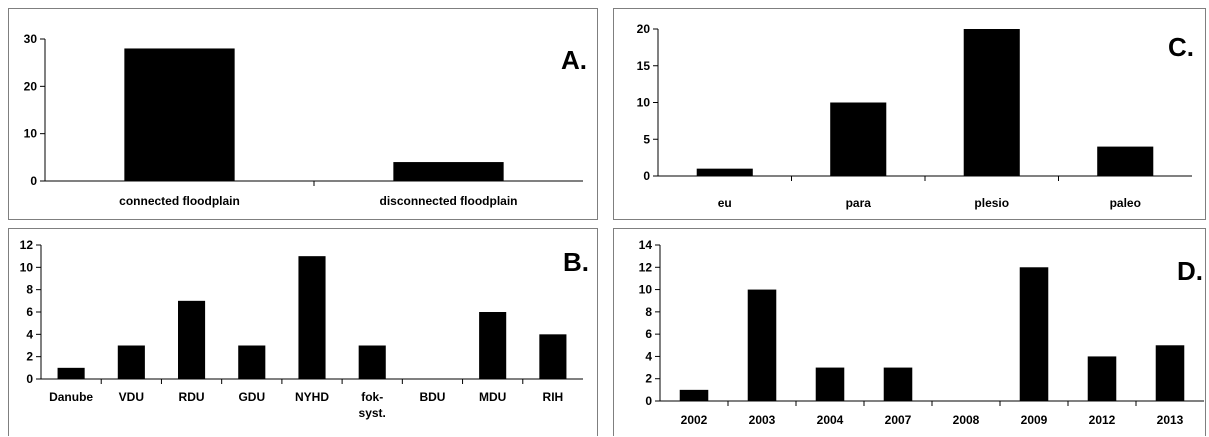  Describe the element at coordinates (858, 139) in the screenshot. I see `bar-para` at that location.